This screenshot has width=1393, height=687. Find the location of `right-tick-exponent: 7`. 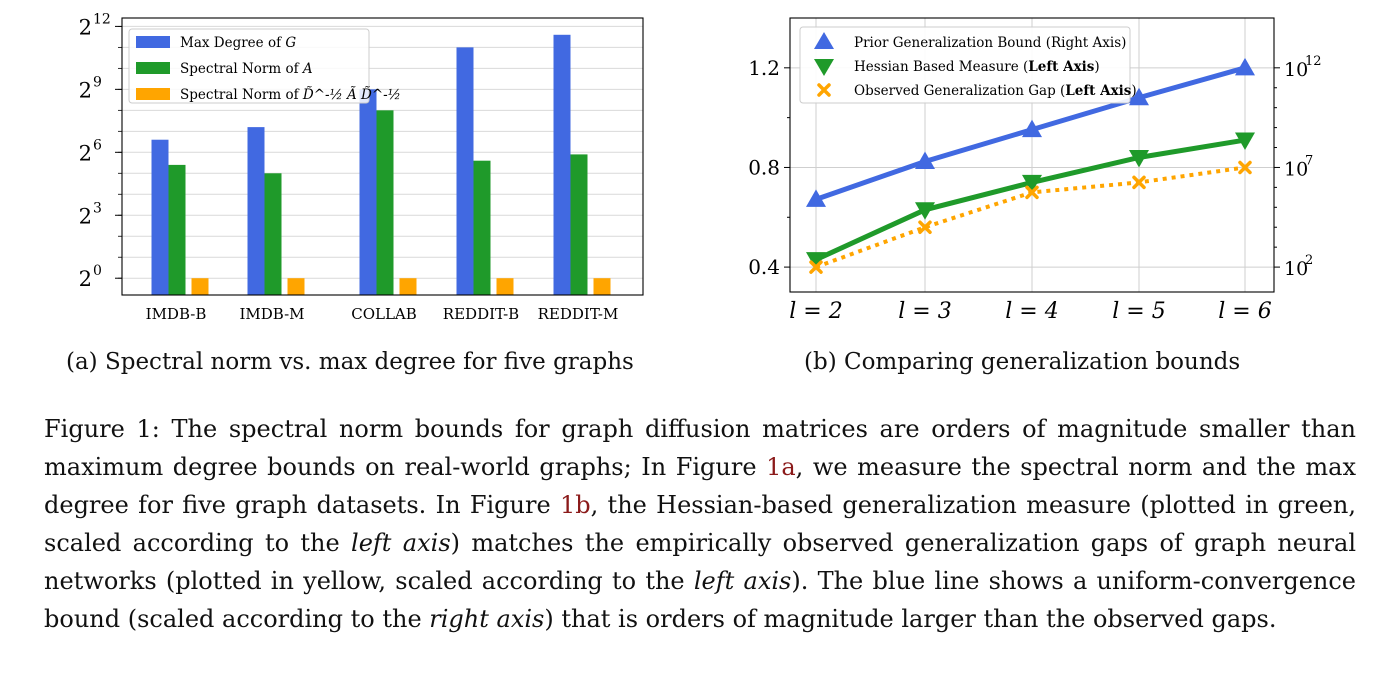

right-tick-exponent: 7 is located at coordinates (1309, 160).